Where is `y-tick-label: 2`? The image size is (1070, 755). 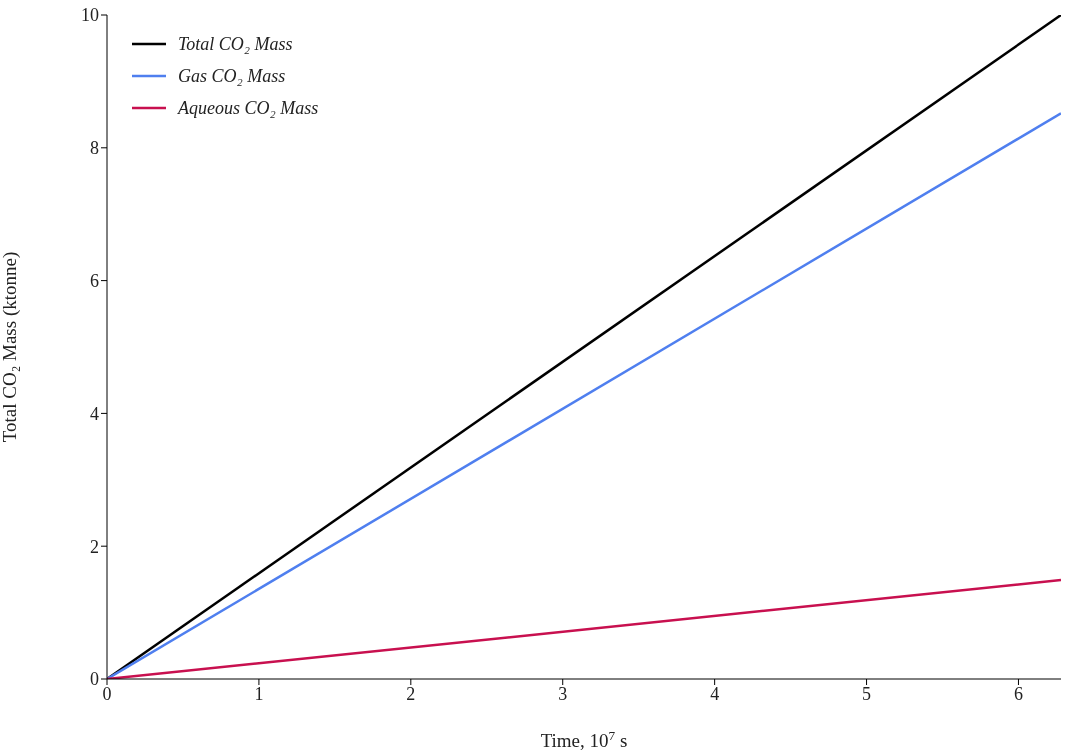
y-tick-label: 2 is located at coordinates (94, 546).